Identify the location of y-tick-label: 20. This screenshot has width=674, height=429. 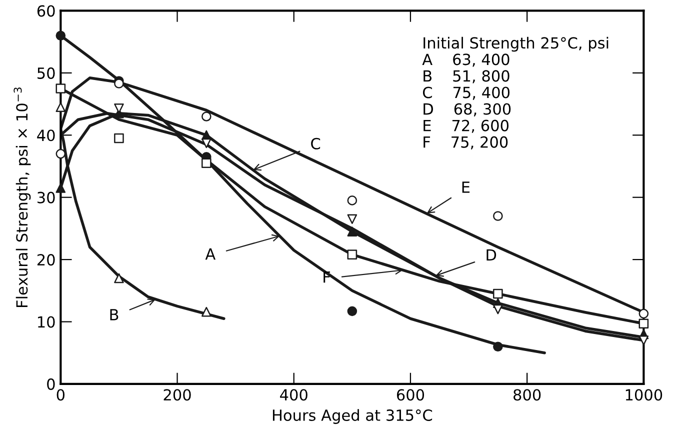
(46, 260).